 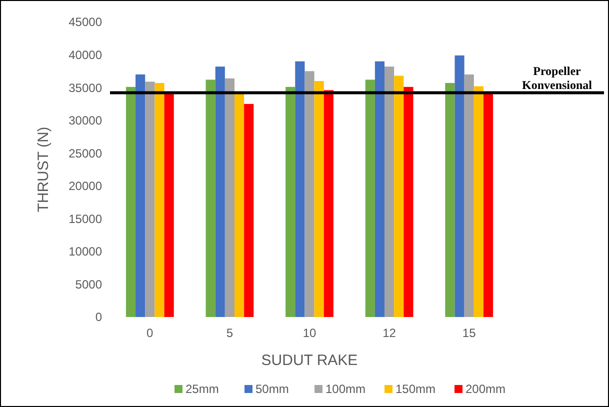 I want to click on y-tick-label: 40000, so click(x=85, y=55).